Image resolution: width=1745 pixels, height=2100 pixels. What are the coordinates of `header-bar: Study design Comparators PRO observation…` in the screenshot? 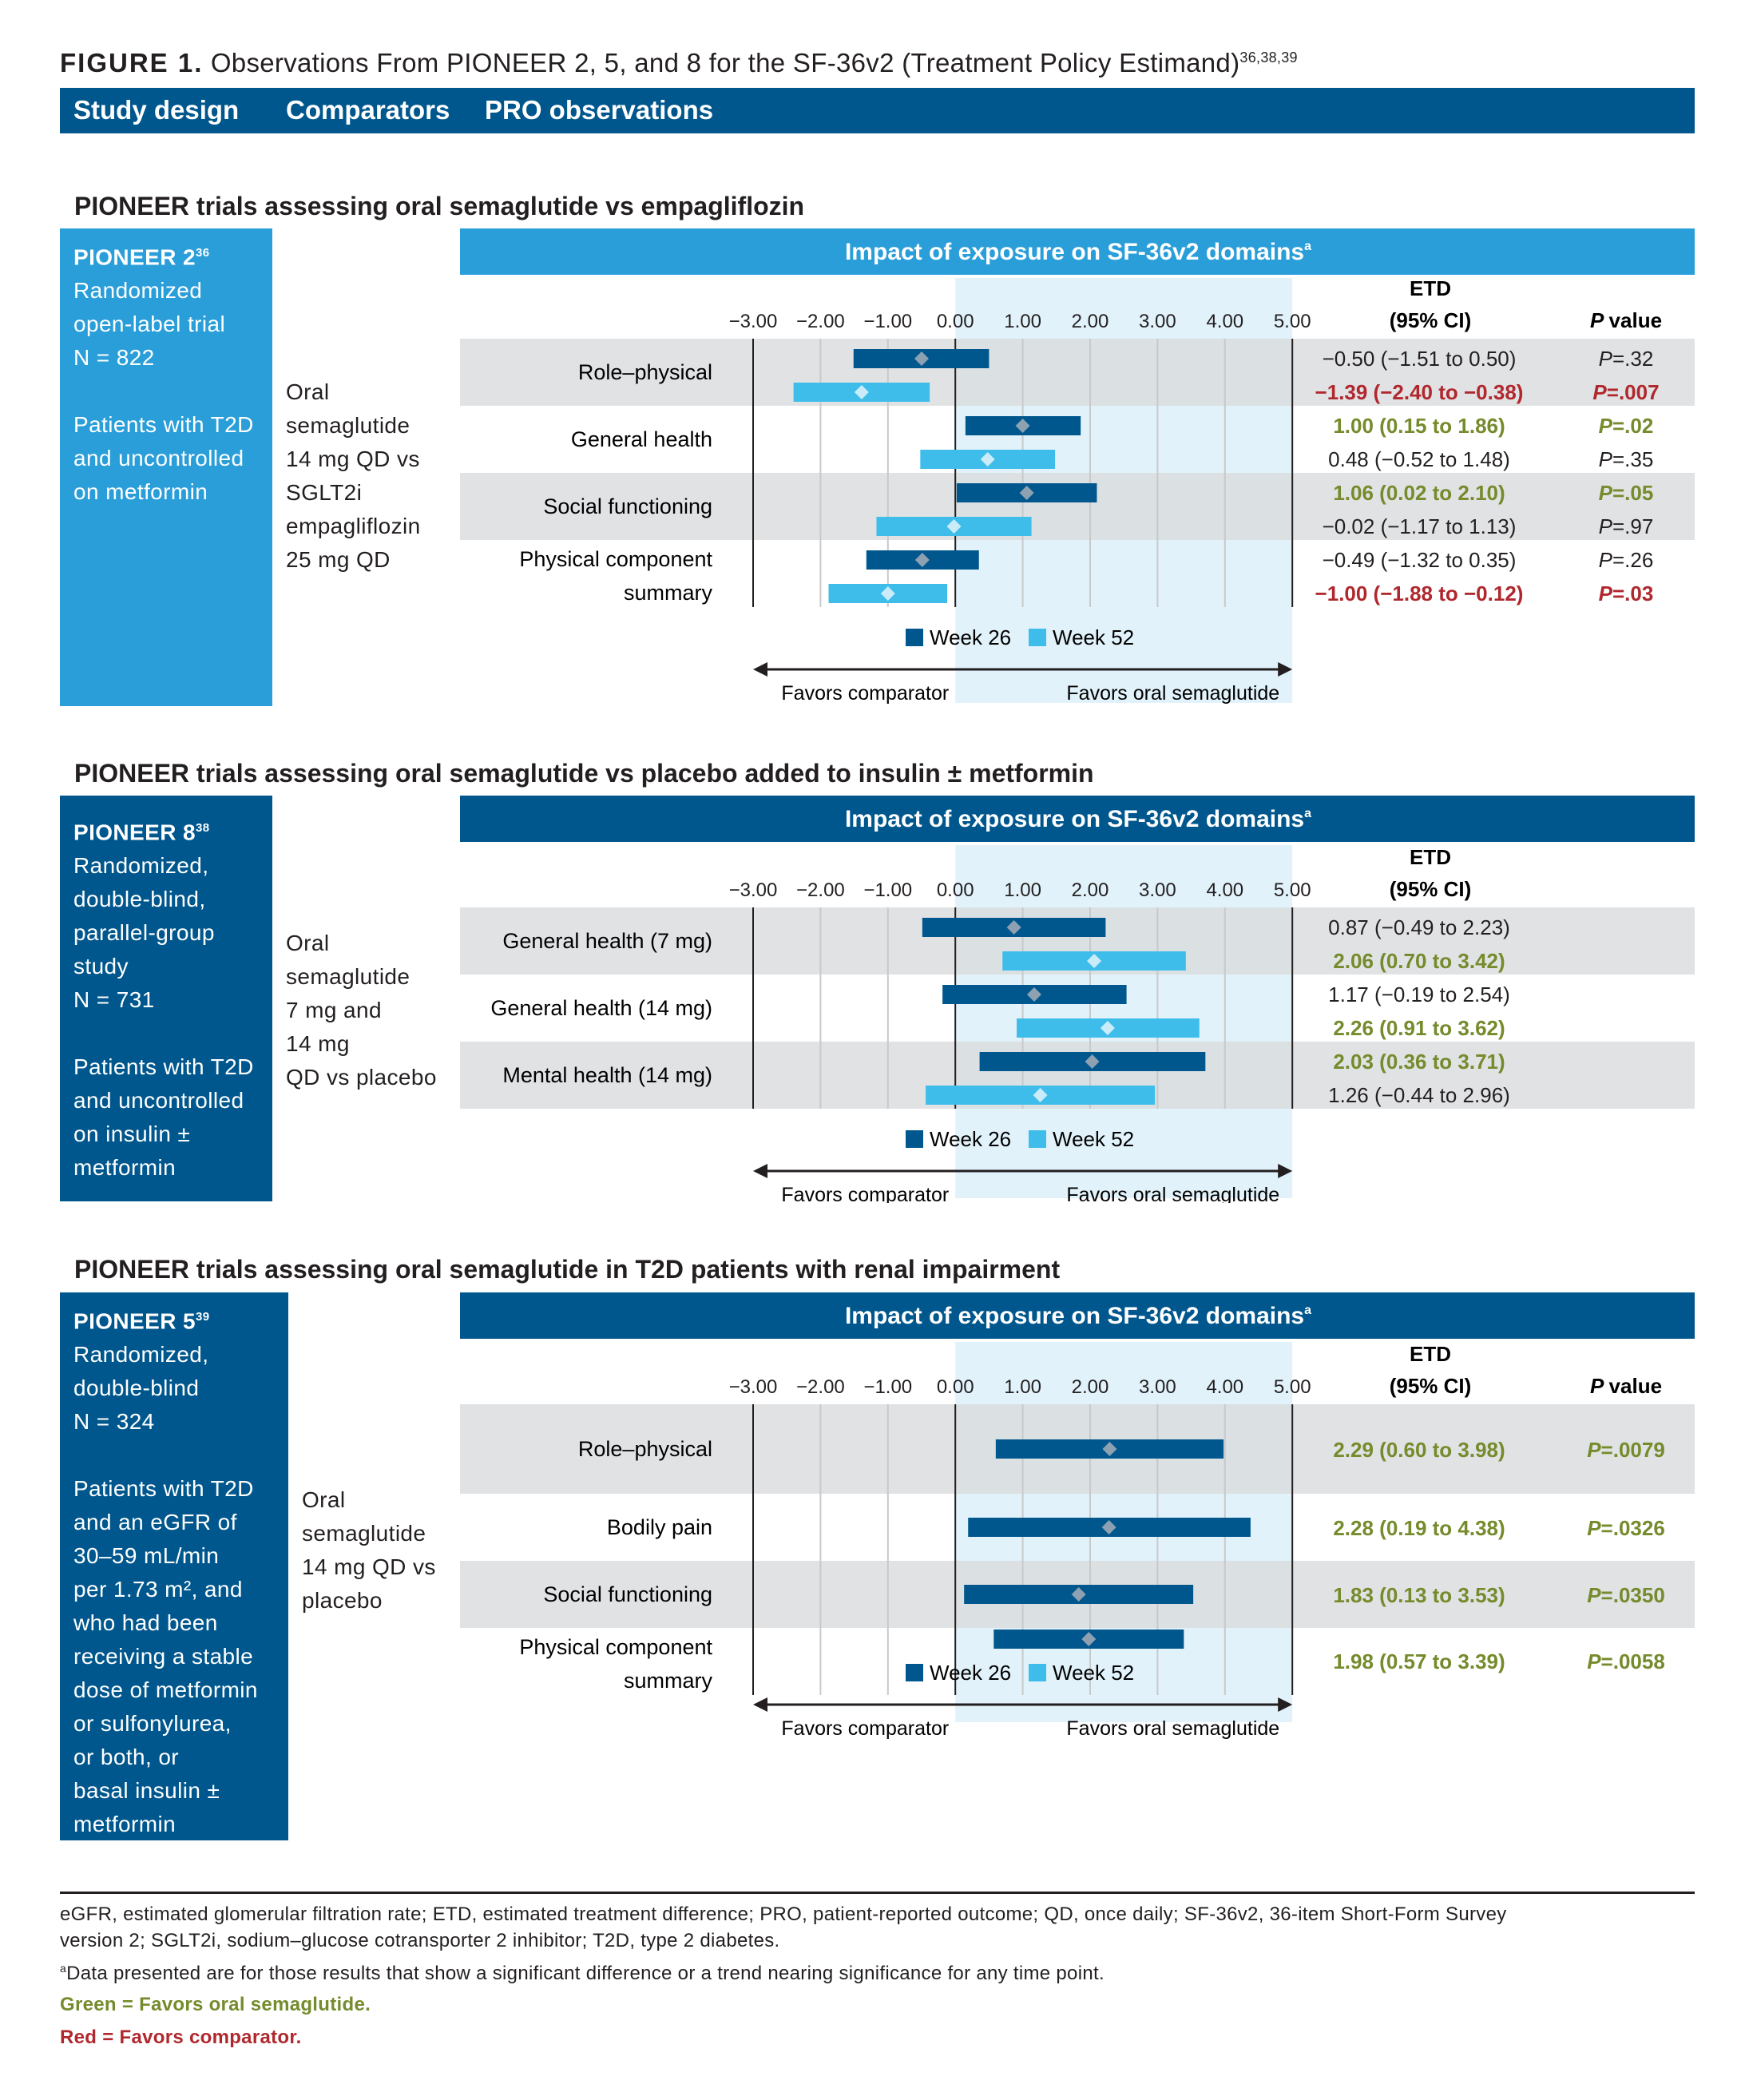 It's located at (877, 110).